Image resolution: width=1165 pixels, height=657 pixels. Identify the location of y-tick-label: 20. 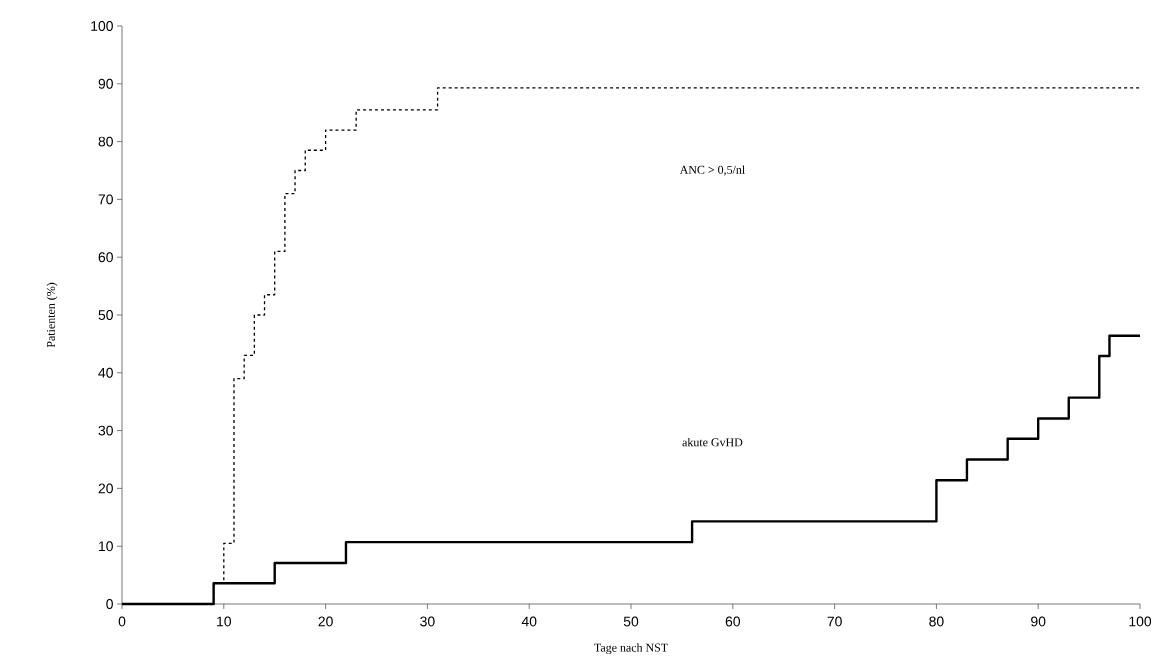
(105, 488).